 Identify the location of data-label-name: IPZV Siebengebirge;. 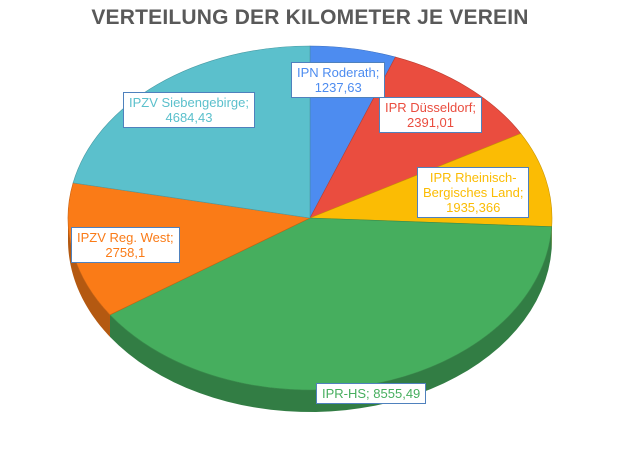
(189, 102).